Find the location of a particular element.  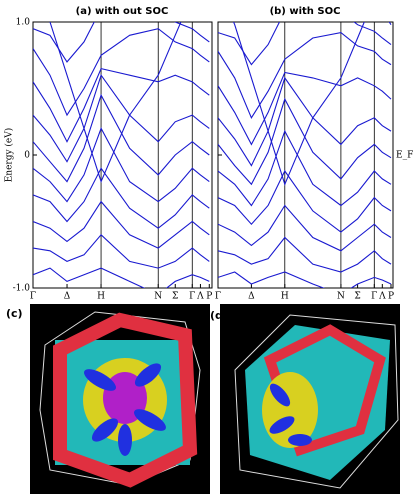

y-tick-label: -1.0 is located at coordinates (22, 289).